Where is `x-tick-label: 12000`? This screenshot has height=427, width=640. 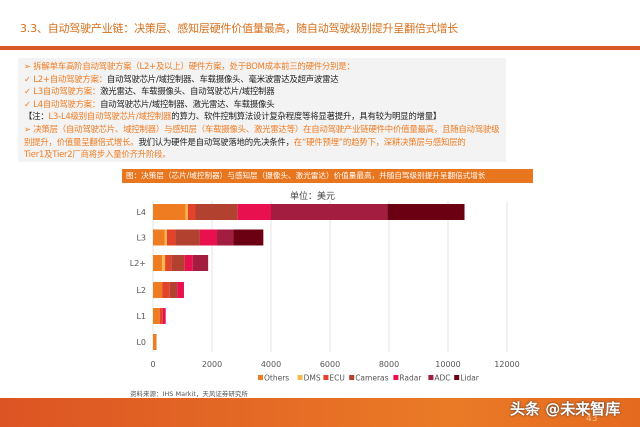
x-tick-label: 12000 is located at coordinates (506, 364).